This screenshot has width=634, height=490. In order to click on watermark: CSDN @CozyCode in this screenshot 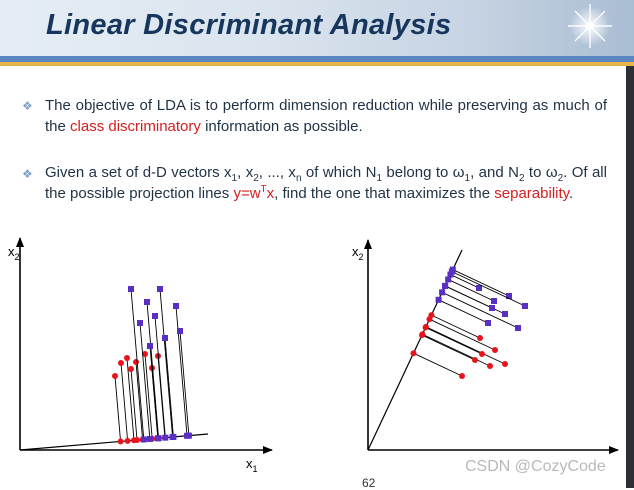, I will do `click(535, 466)`.